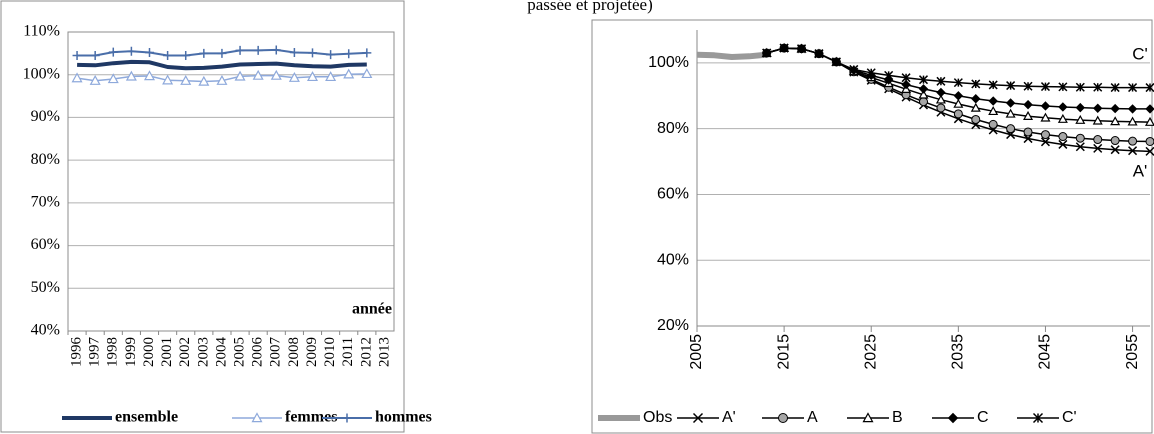  What do you see at coordinates (657, 417) in the screenshot?
I see `legend-label: Obs` at bounding box center [657, 417].